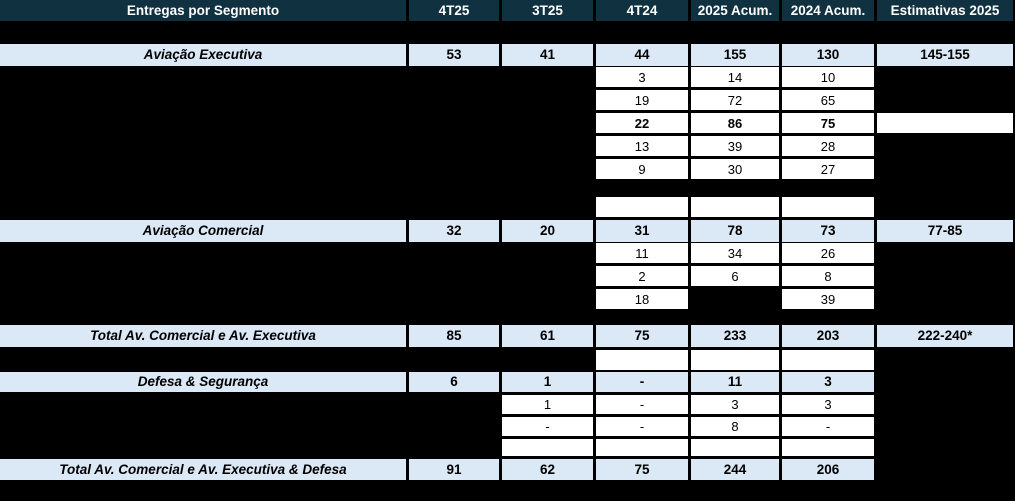 This screenshot has height=501, width=1015. I want to click on aviacao-comercial-row-2024-acum: 73, so click(828, 231).